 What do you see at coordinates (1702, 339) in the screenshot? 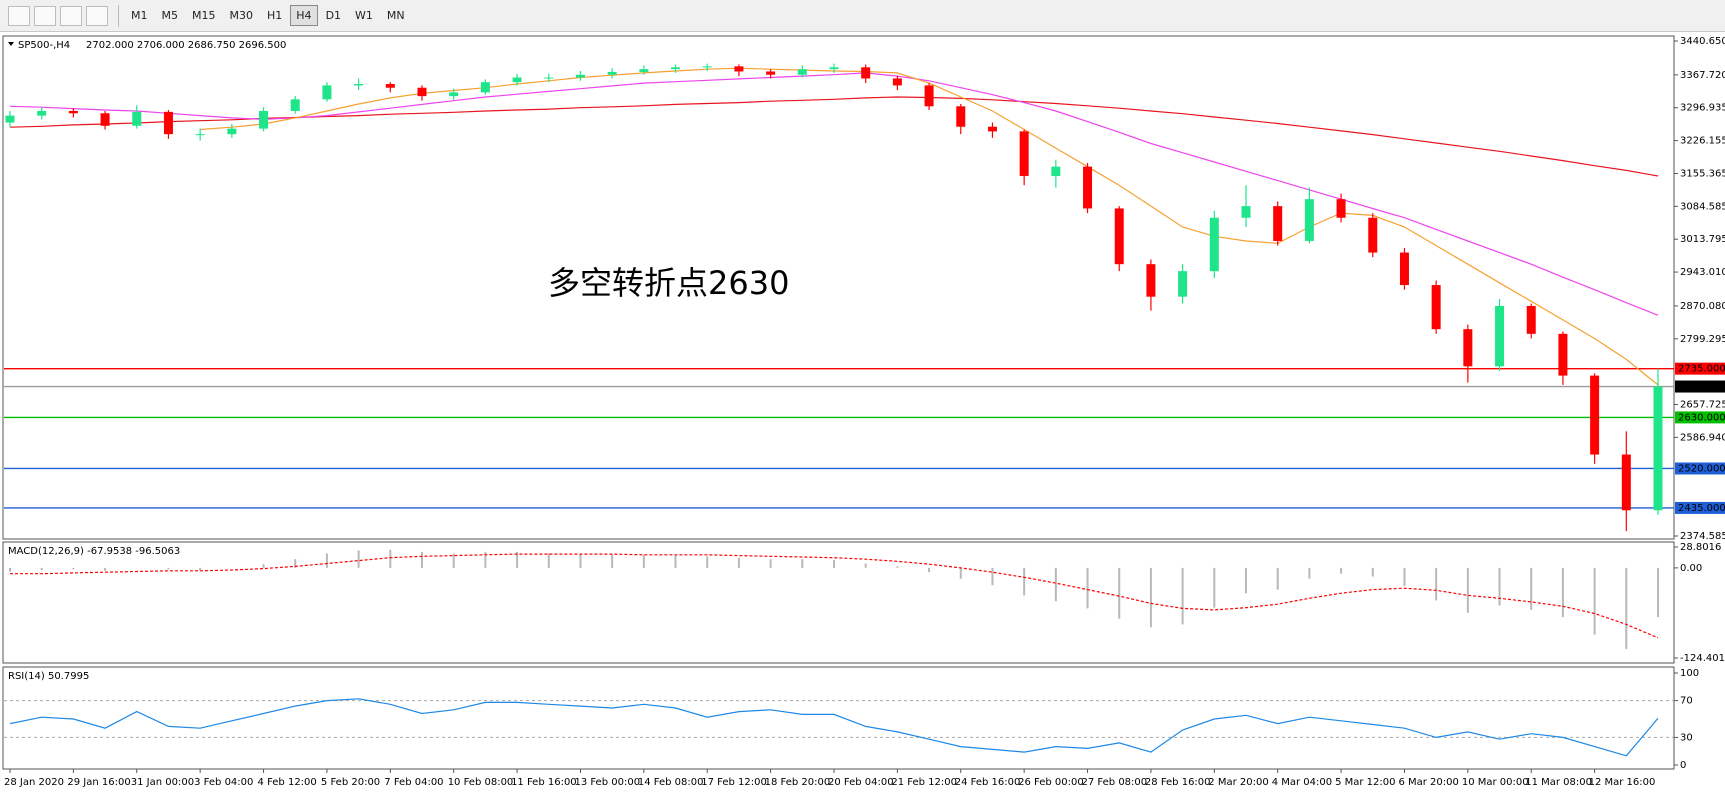
I see `y-tick-label: 2799.295` at bounding box center [1702, 339].